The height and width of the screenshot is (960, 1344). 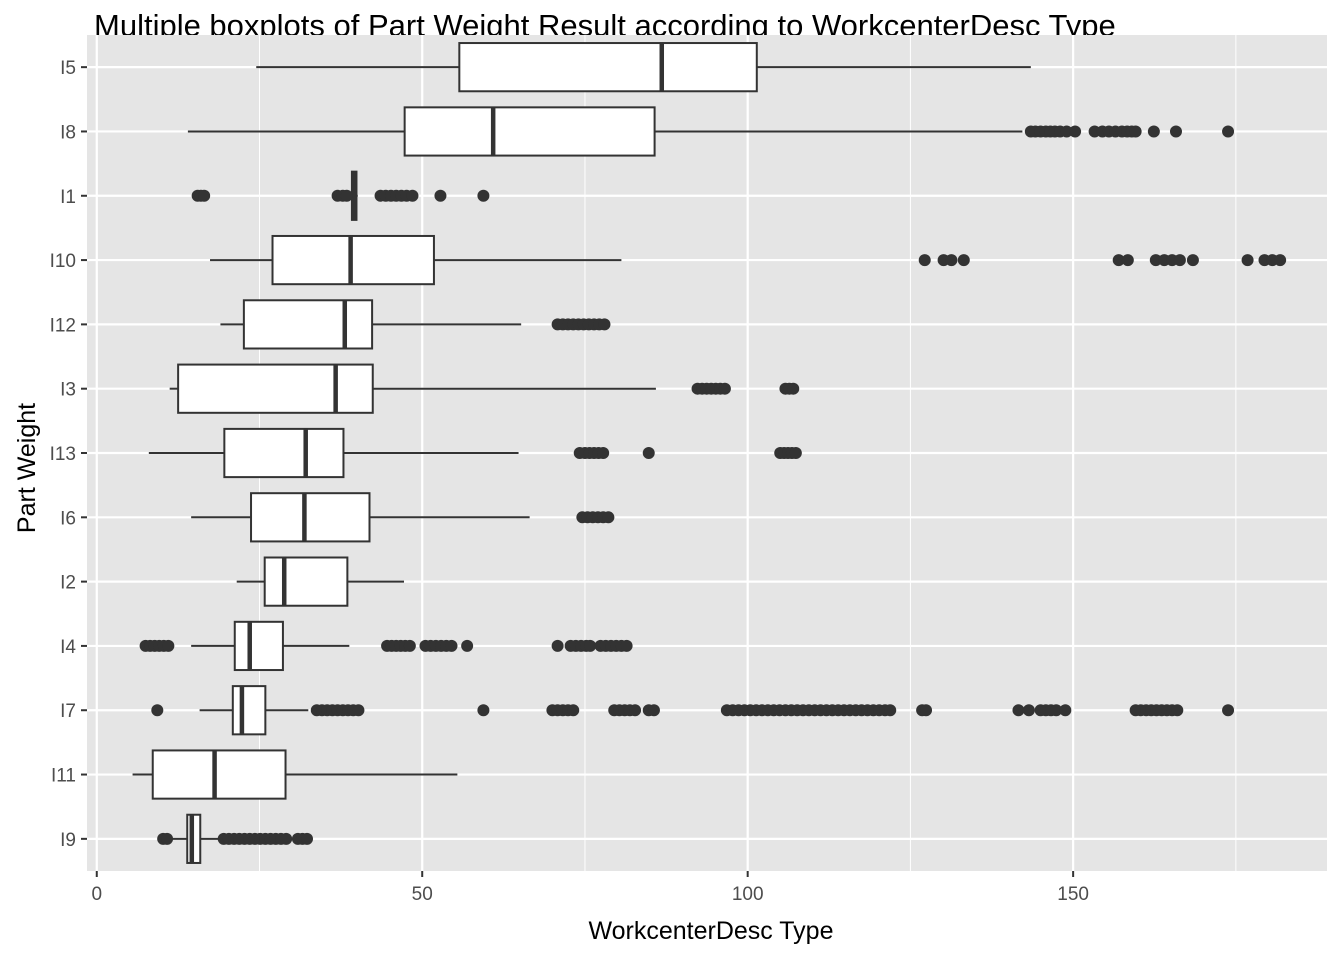 I want to click on box-I11, so click(x=295, y=774).